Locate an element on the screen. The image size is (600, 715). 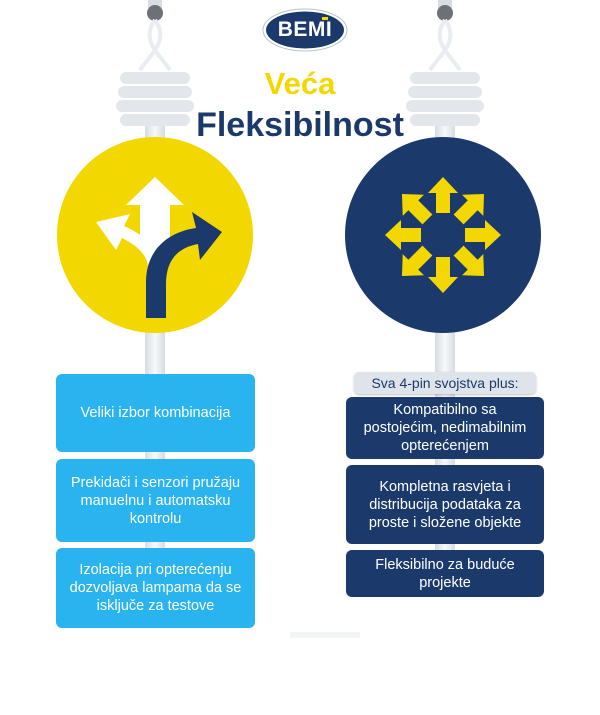
left-feature-text: Veliki izbor kombinacija is located at coordinates (155, 413).